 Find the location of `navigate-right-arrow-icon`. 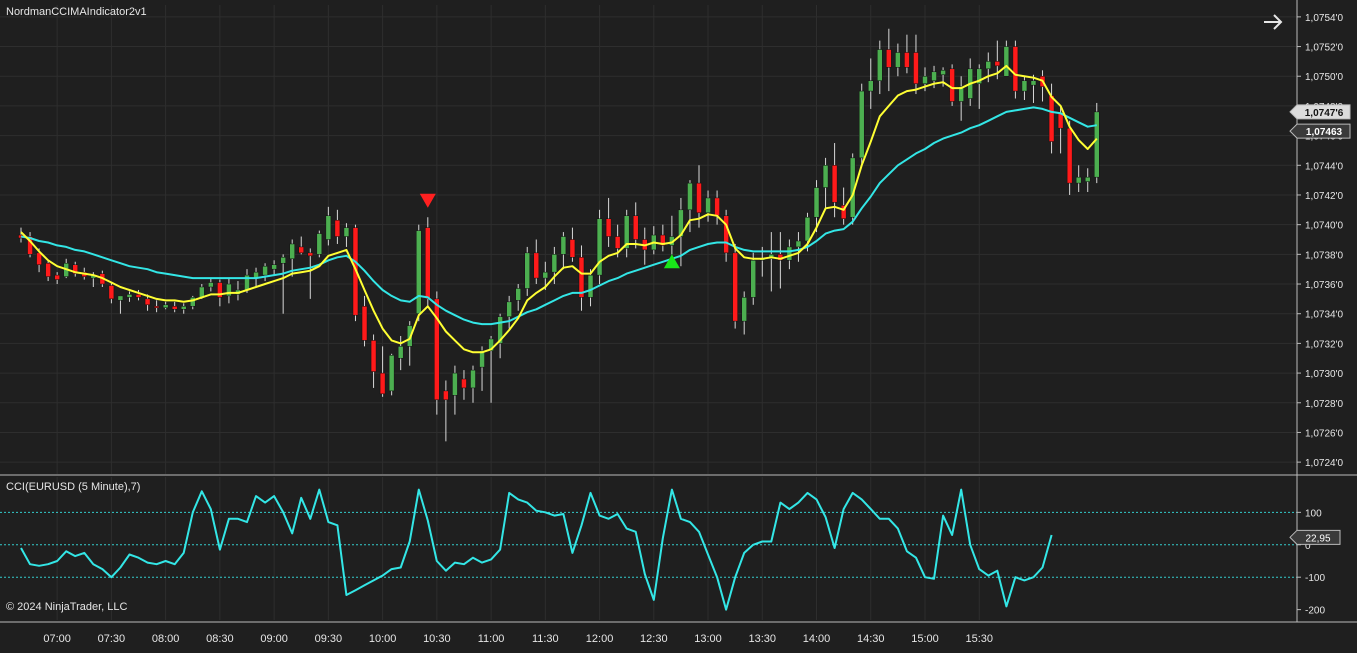

navigate-right-arrow-icon is located at coordinates (1273, 22).